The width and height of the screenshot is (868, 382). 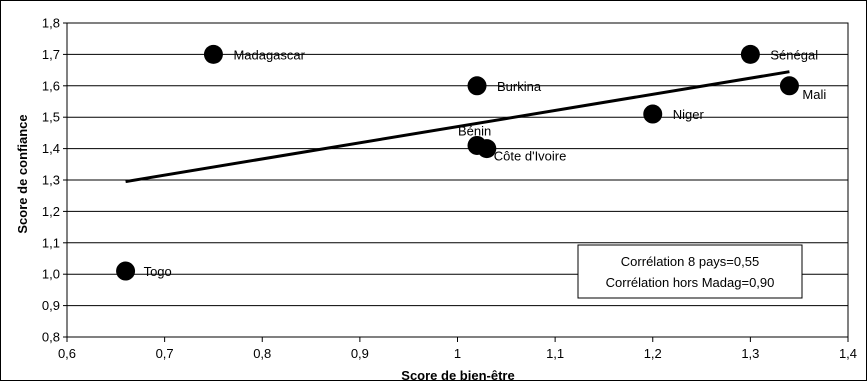 I want to click on x-tick-label: 0,9, so click(x=360, y=353).